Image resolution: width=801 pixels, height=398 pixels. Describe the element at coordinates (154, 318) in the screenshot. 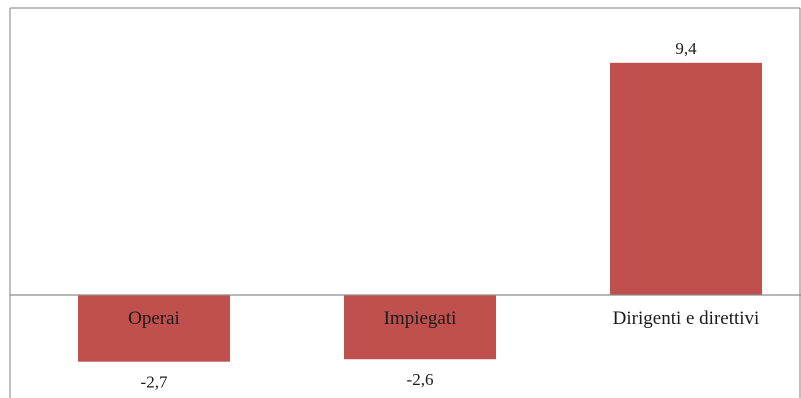

I see `category-label: Operai` at that location.